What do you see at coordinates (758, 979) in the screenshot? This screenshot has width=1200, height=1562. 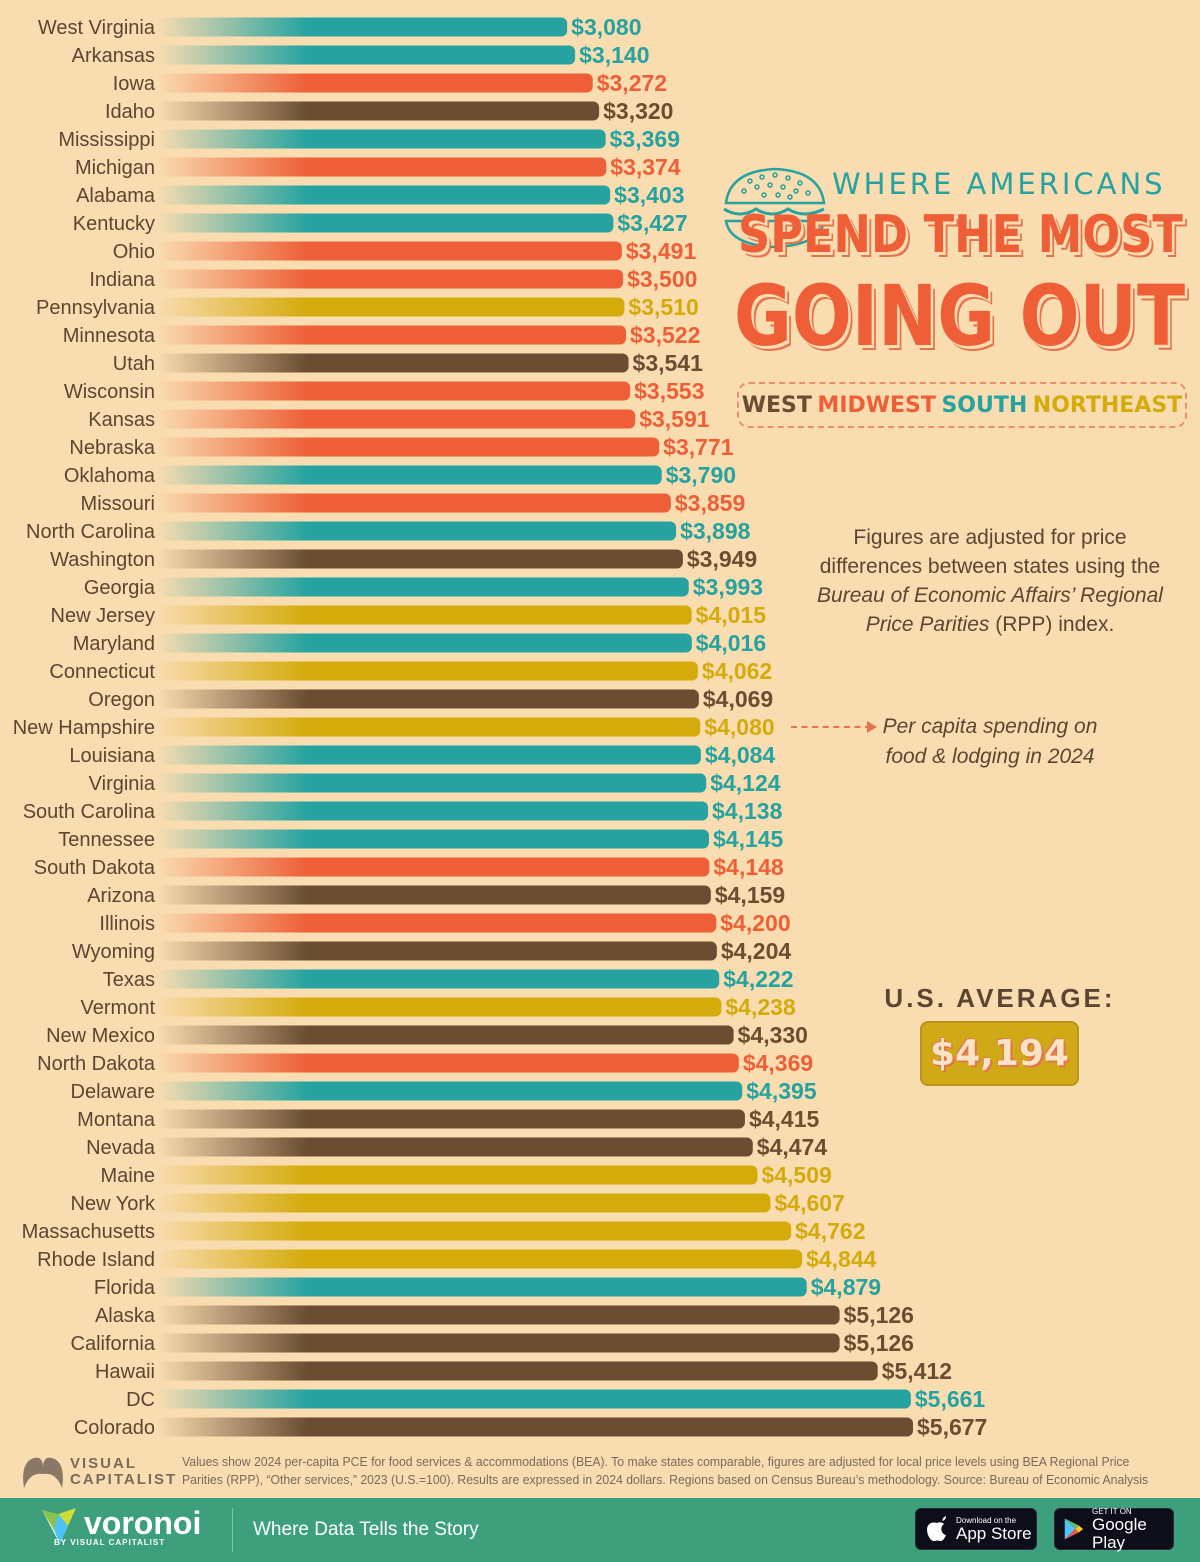 I see `value-label: $4,222` at bounding box center [758, 979].